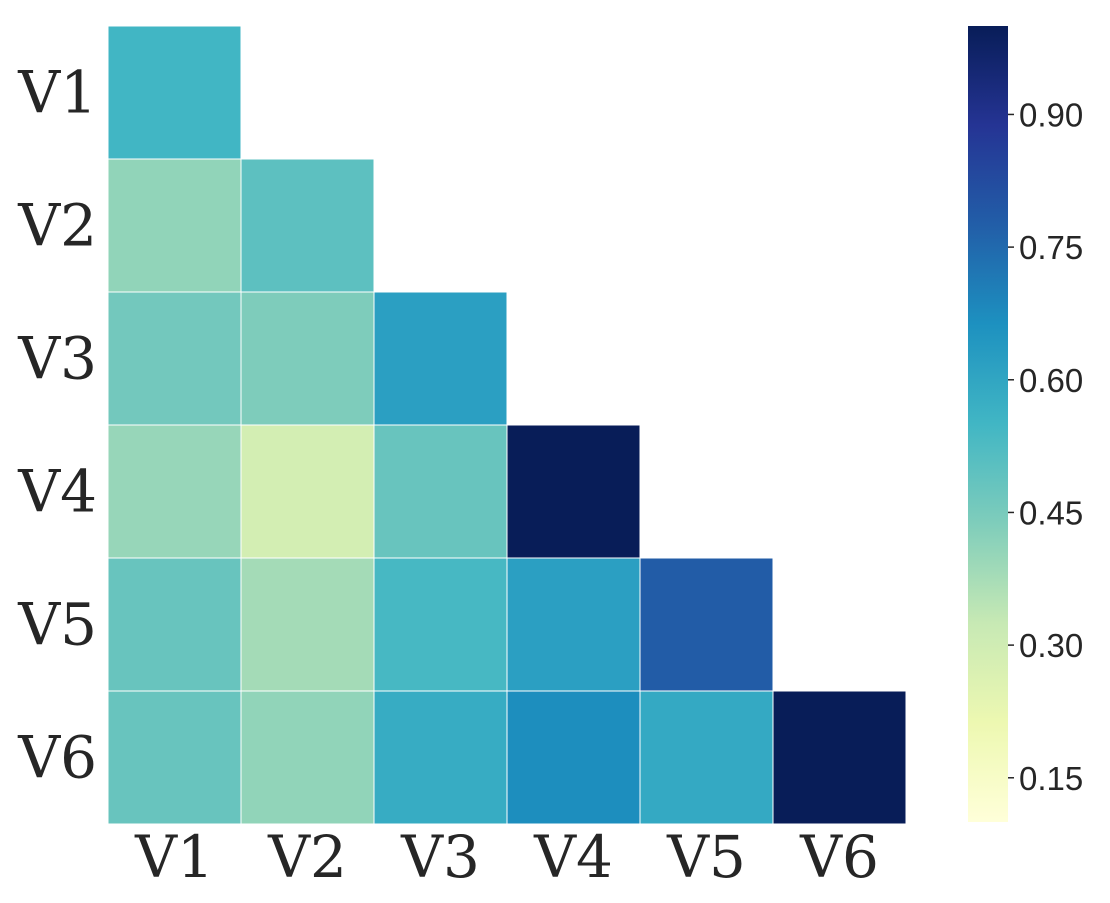 The image size is (1110, 903). What do you see at coordinates (1051, 247) in the screenshot?
I see `colorbar-tick-label: 0.75` at bounding box center [1051, 247].